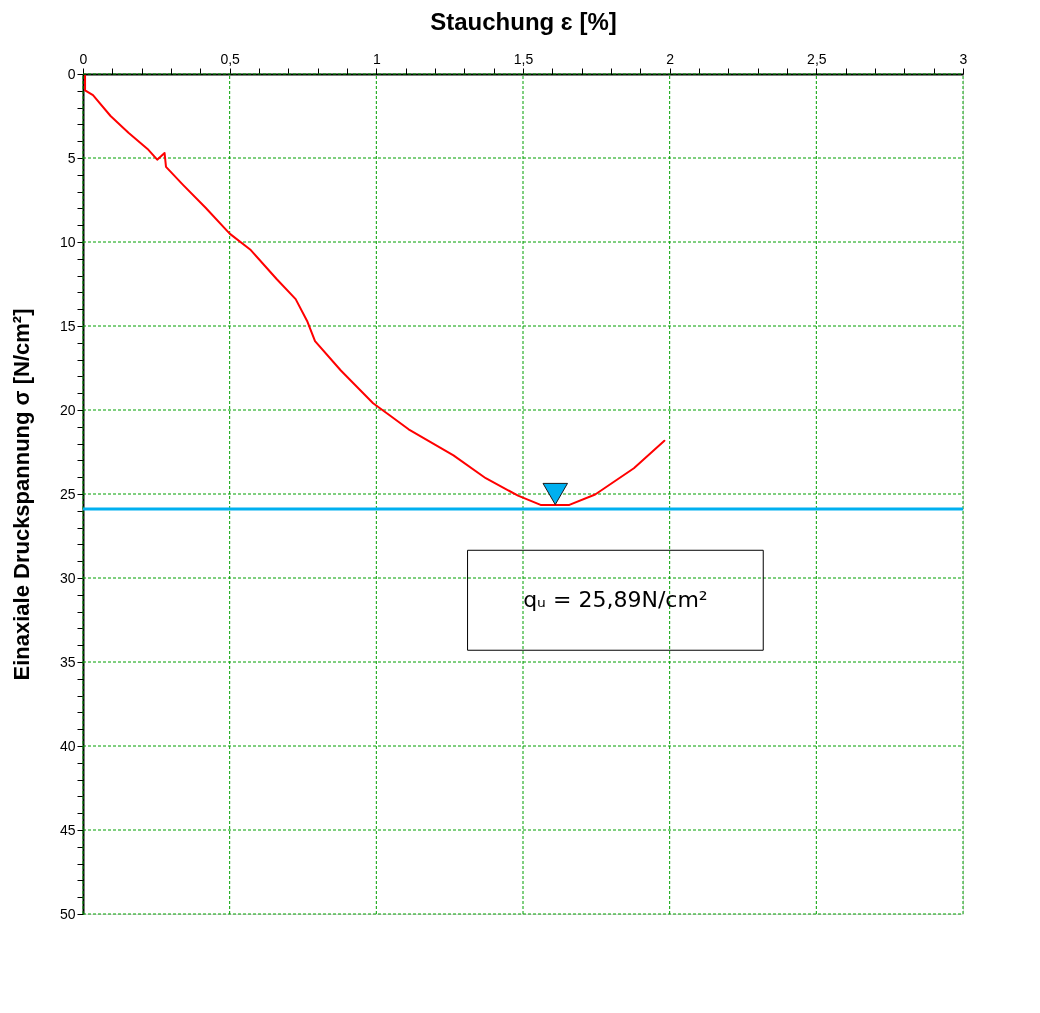 This screenshot has height=1013, width=1040. I want to click on y-tick-label: 5, so click(71, 157).